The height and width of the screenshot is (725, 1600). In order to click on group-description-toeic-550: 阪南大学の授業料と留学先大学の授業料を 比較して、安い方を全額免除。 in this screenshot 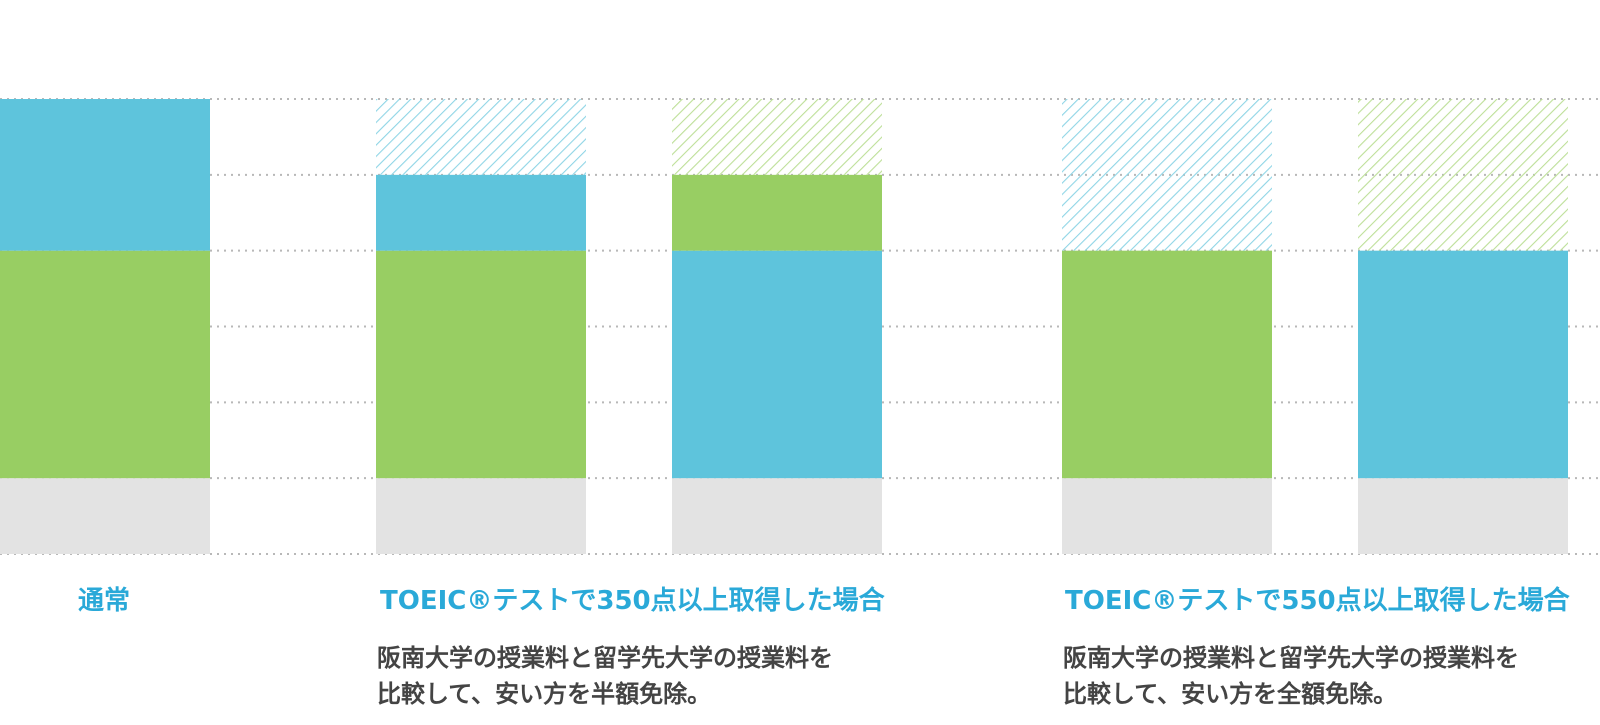, I will do `click(1331, 676)`.